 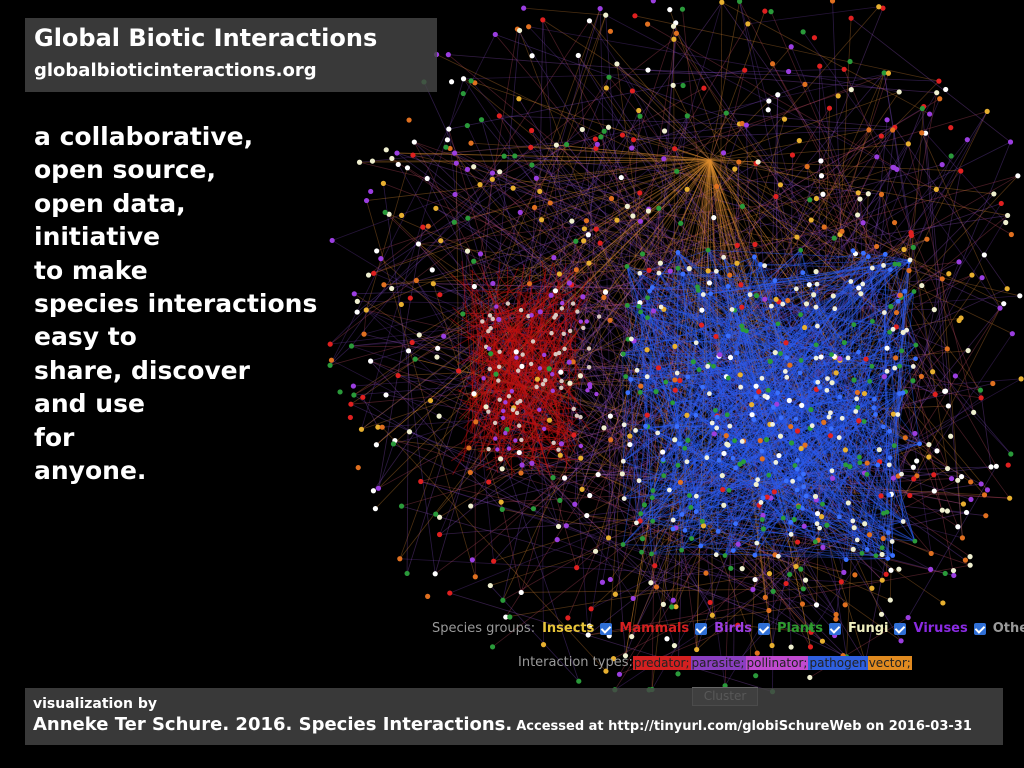 I want to click on interaction-type: pollinator;, so click(x=777, y=662).